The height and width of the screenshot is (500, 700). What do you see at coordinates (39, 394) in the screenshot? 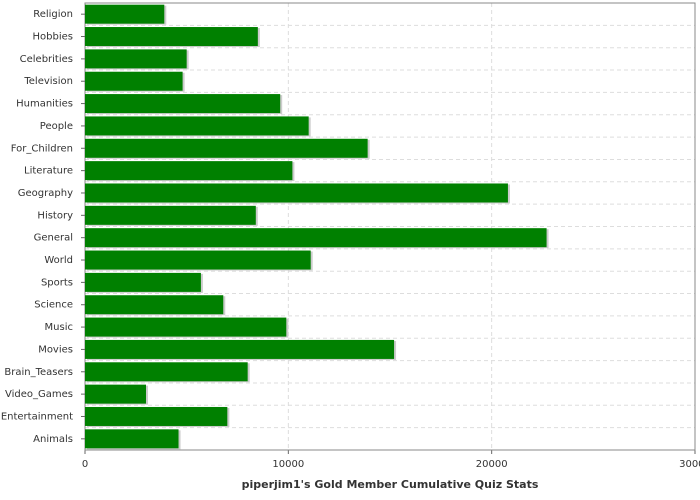
I see `y-tick-label: Video_Games` at bounding box center [39, 394].